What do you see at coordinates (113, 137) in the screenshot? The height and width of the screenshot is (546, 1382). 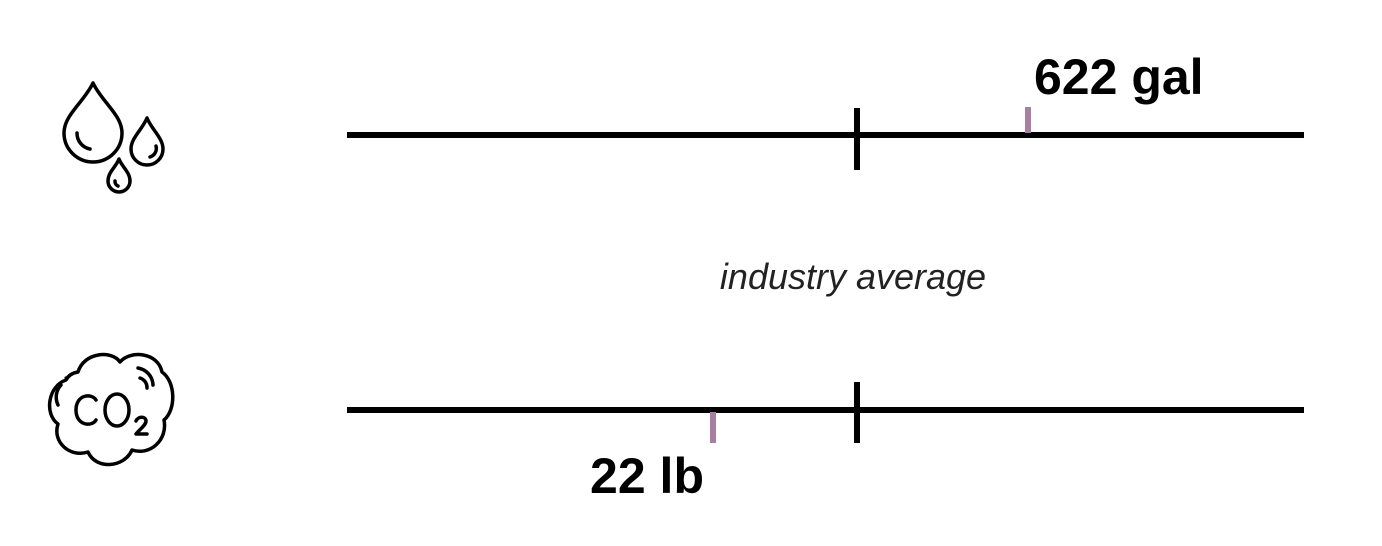 I see `water-drops-icon` at bounding box center [113, 137].